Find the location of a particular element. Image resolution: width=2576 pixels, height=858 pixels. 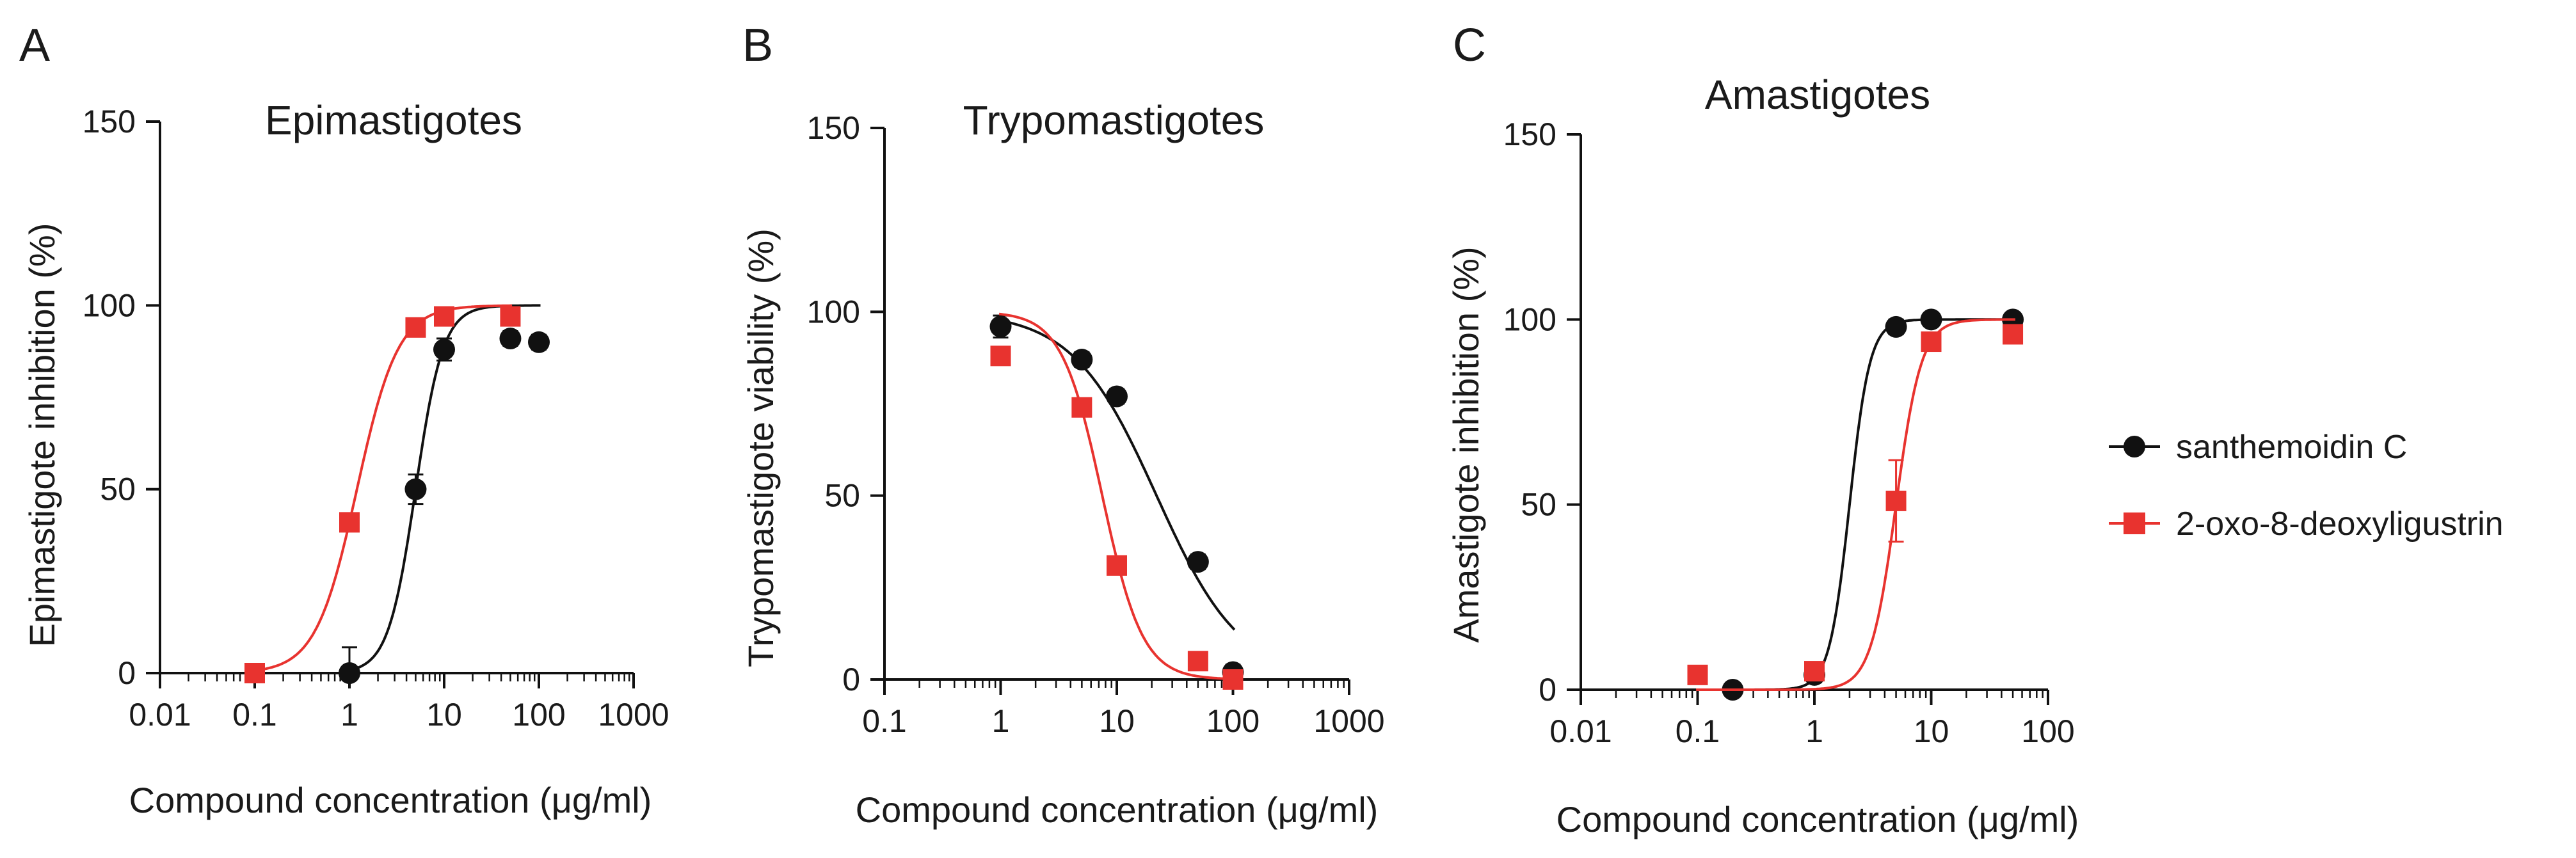

panel-a-title: Epimastigotes is located at coordinates (393, 120).